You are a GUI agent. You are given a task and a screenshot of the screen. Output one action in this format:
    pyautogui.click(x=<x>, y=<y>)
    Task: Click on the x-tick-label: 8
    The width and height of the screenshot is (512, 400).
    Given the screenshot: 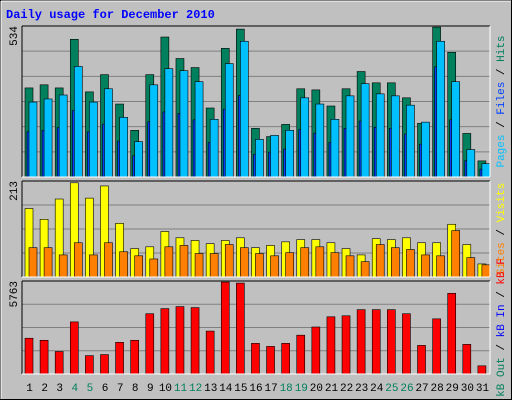 What is the action you would take?
    pyautogui.click(x=135, y=389)
    